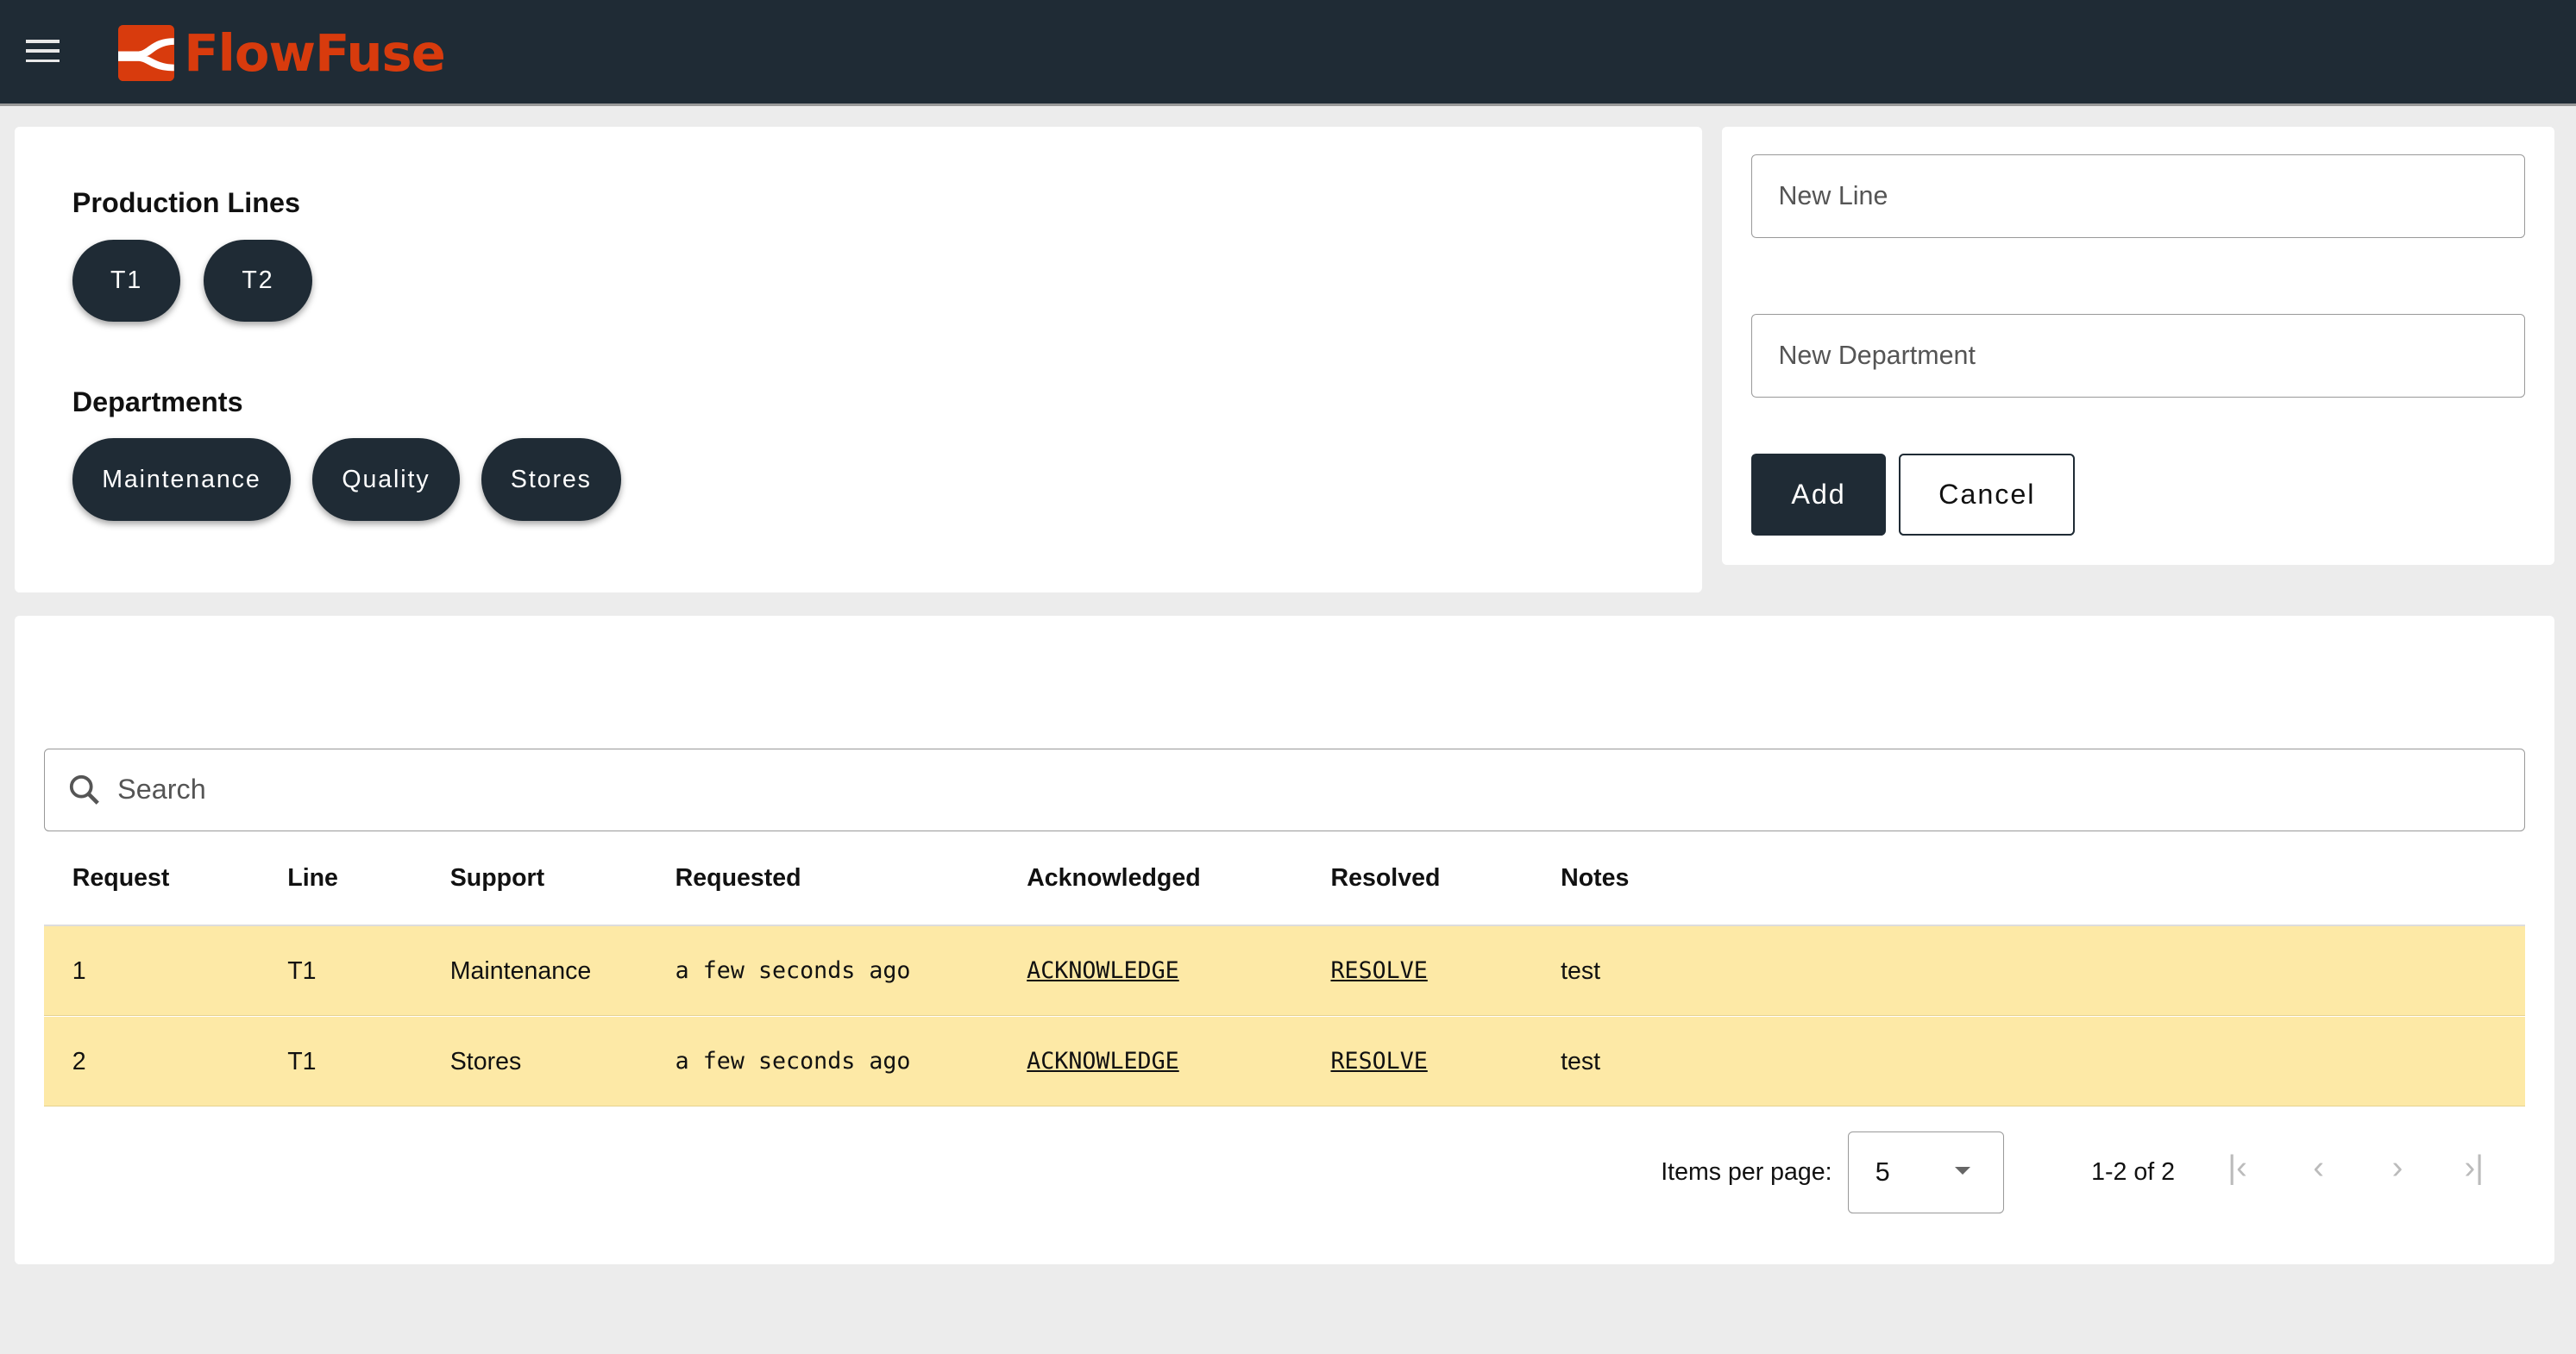 This screenshot has height=1354, width=2576. I want to click on last-page-icon: ›|, so click(2474, 1168).